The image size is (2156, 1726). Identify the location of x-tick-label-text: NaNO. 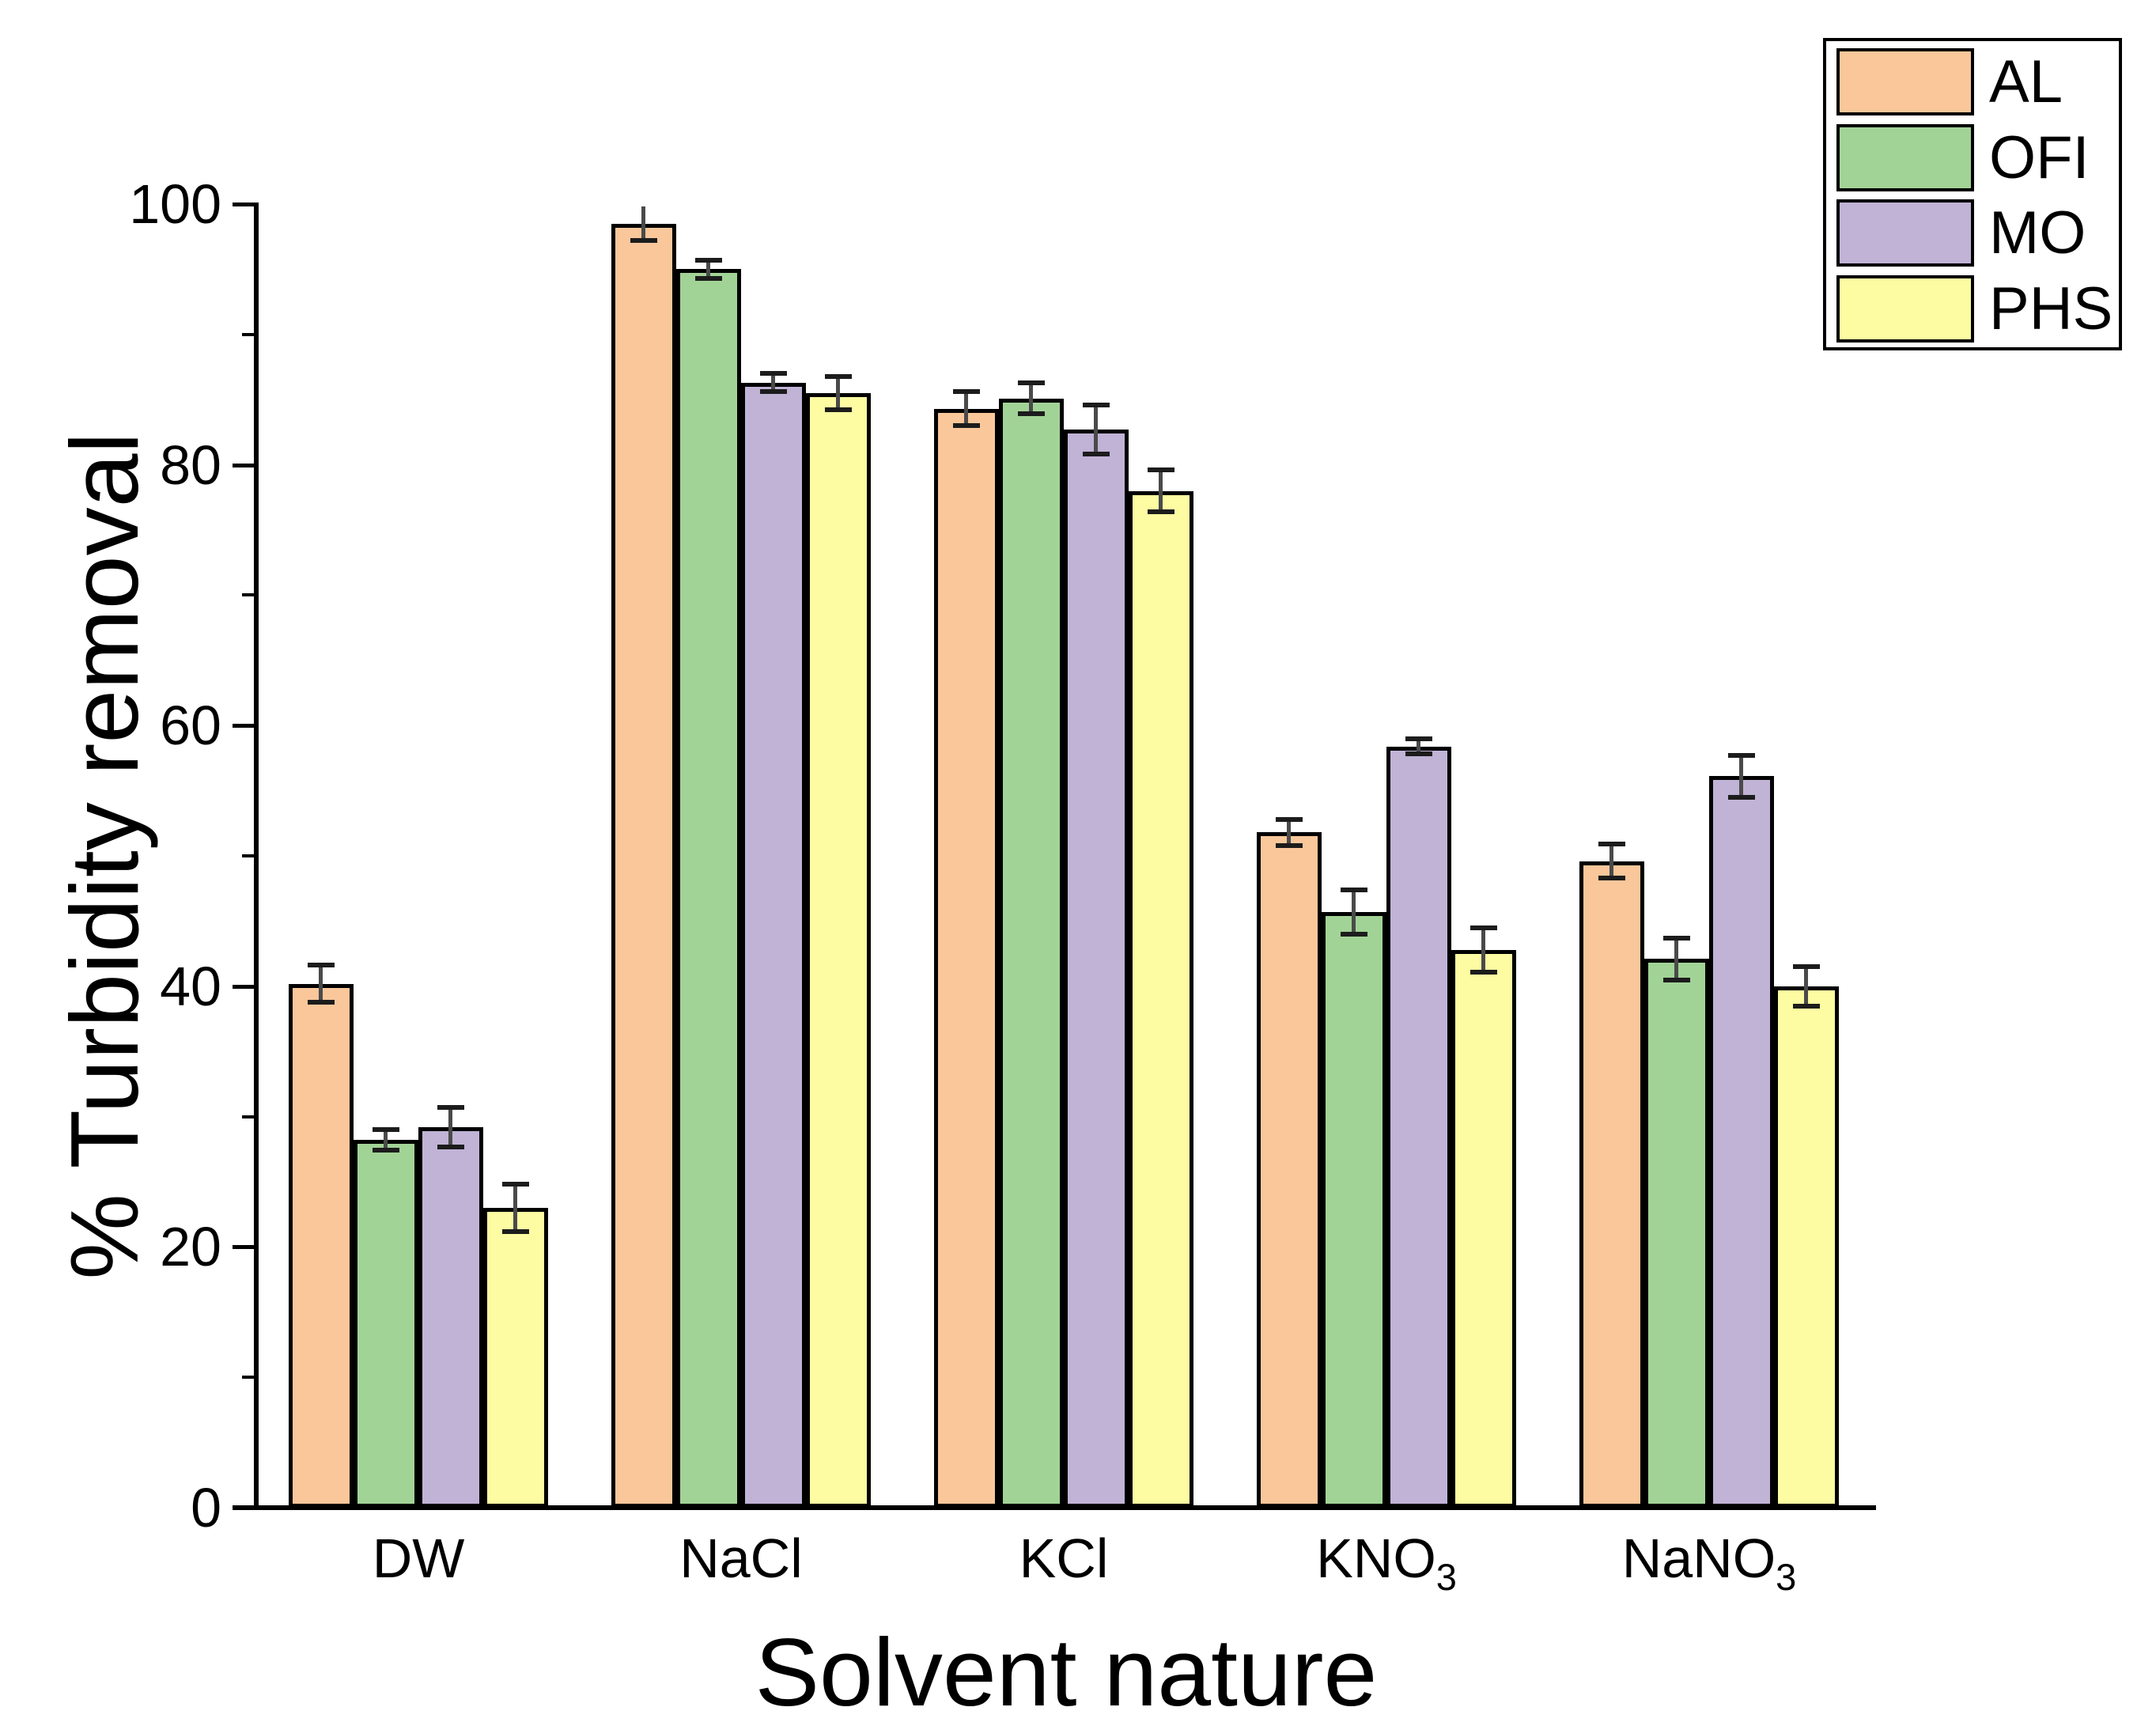
(1699, 1558).